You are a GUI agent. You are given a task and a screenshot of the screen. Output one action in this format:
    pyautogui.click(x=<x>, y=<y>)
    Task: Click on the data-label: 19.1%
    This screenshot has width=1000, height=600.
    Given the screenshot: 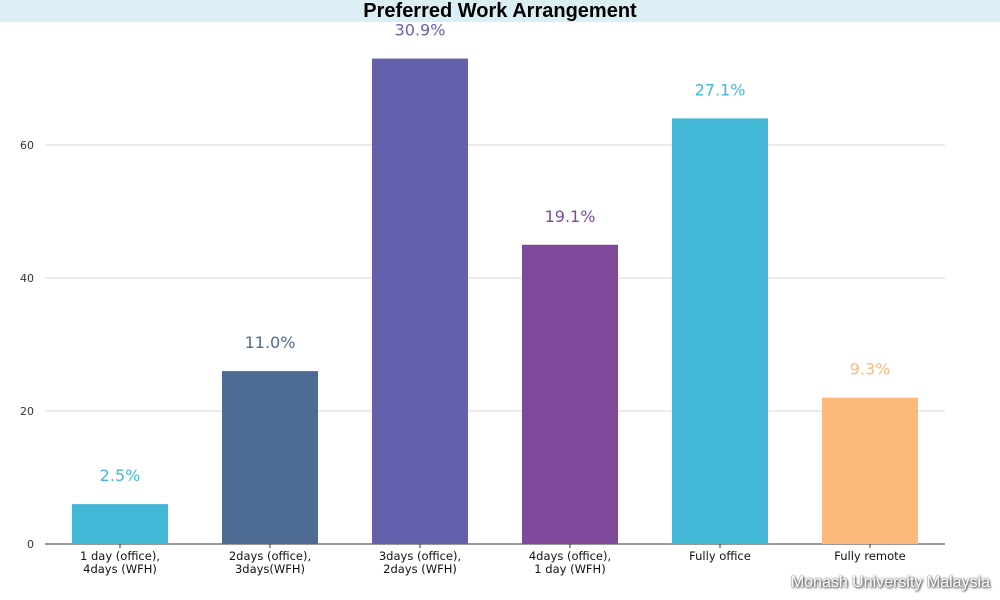 What is the action you would take?
    pyautogui.click(x=570, y=216)
    